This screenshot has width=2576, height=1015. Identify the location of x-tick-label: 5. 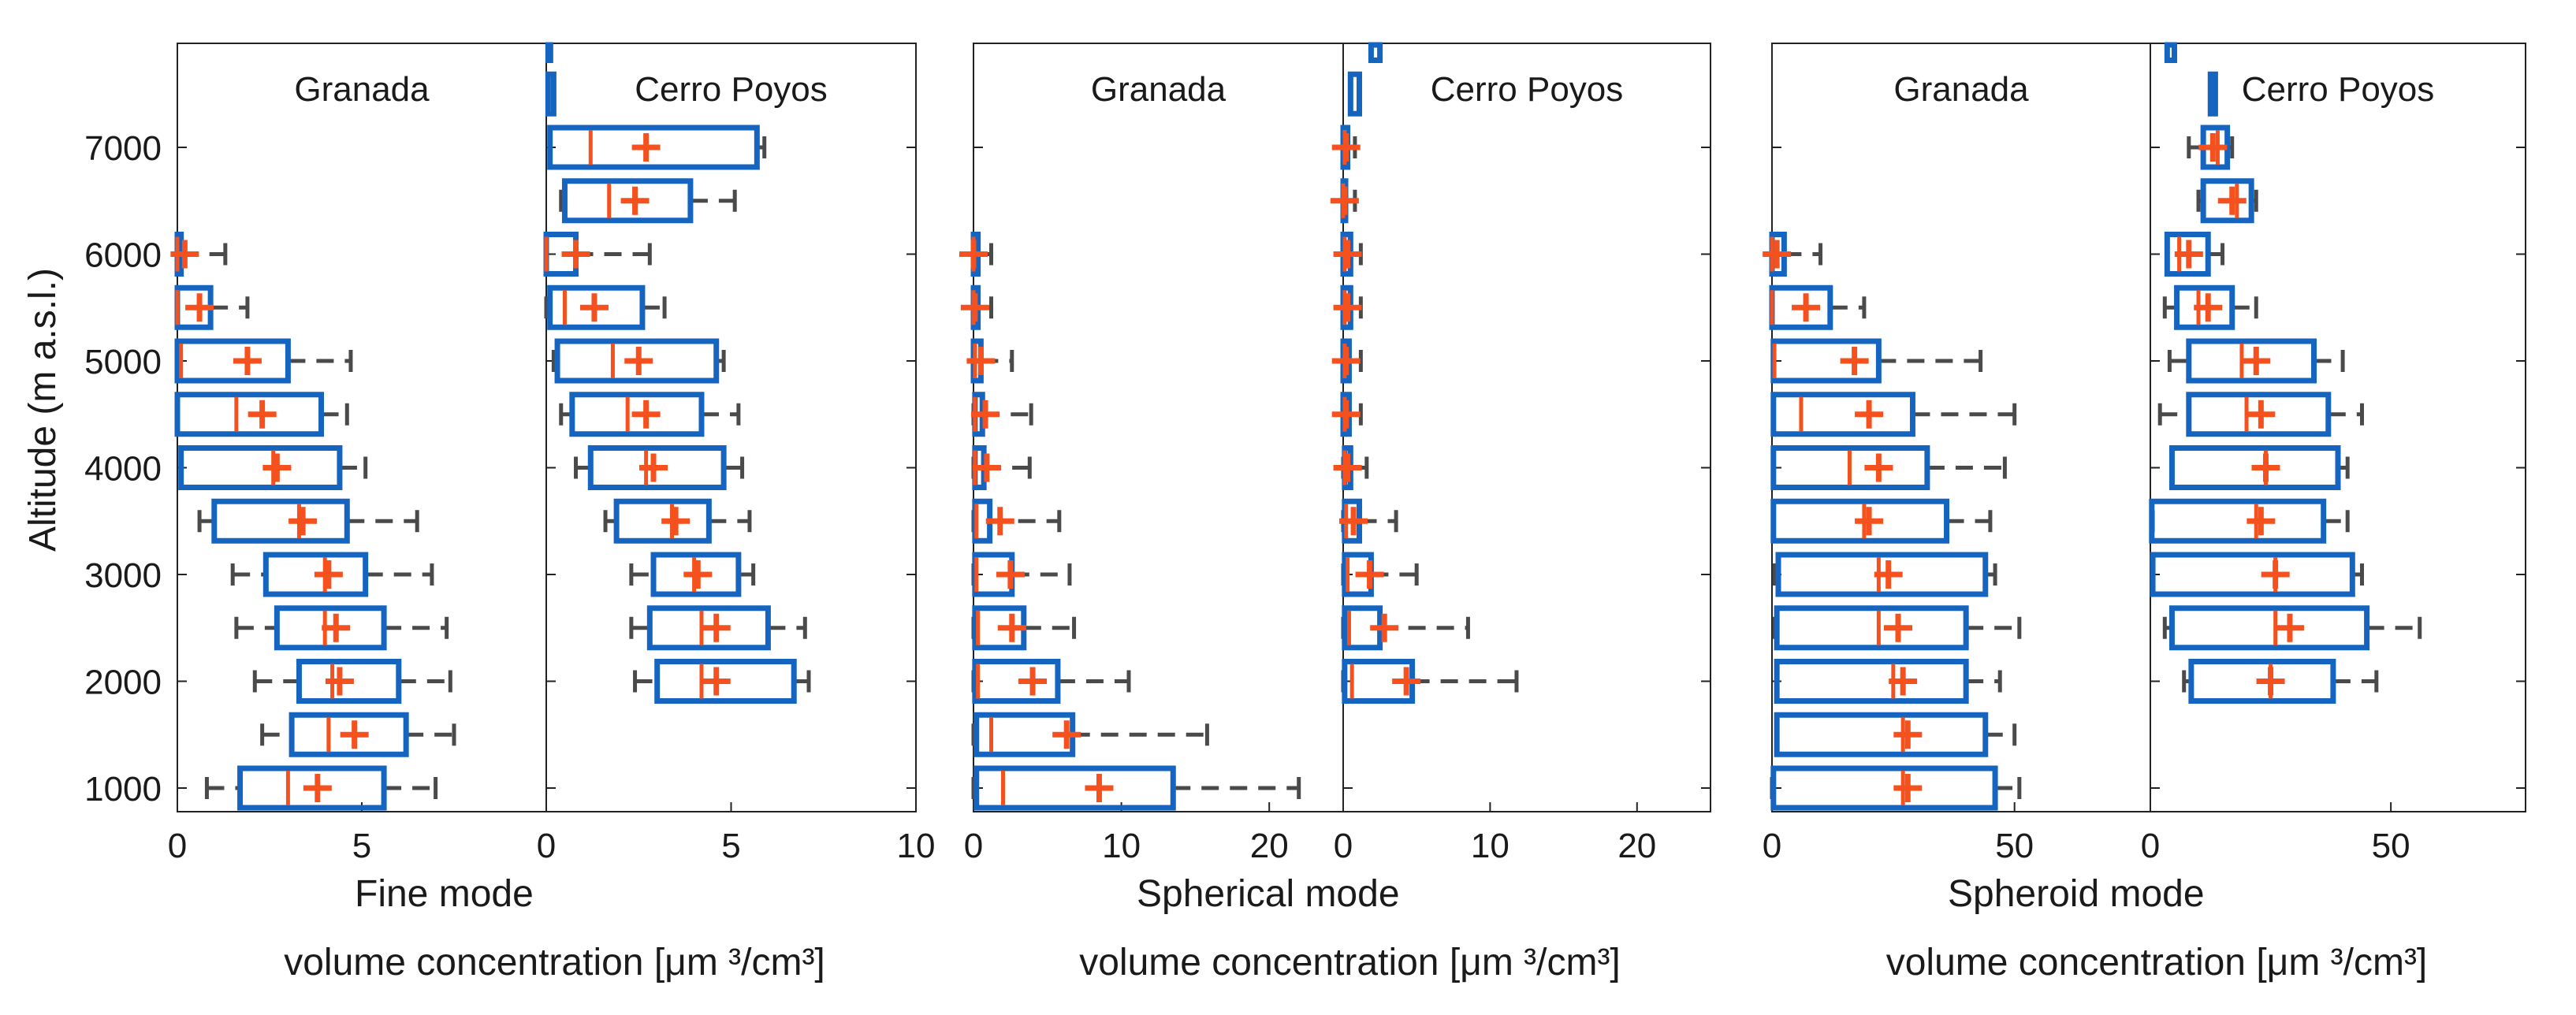
(730, 846).